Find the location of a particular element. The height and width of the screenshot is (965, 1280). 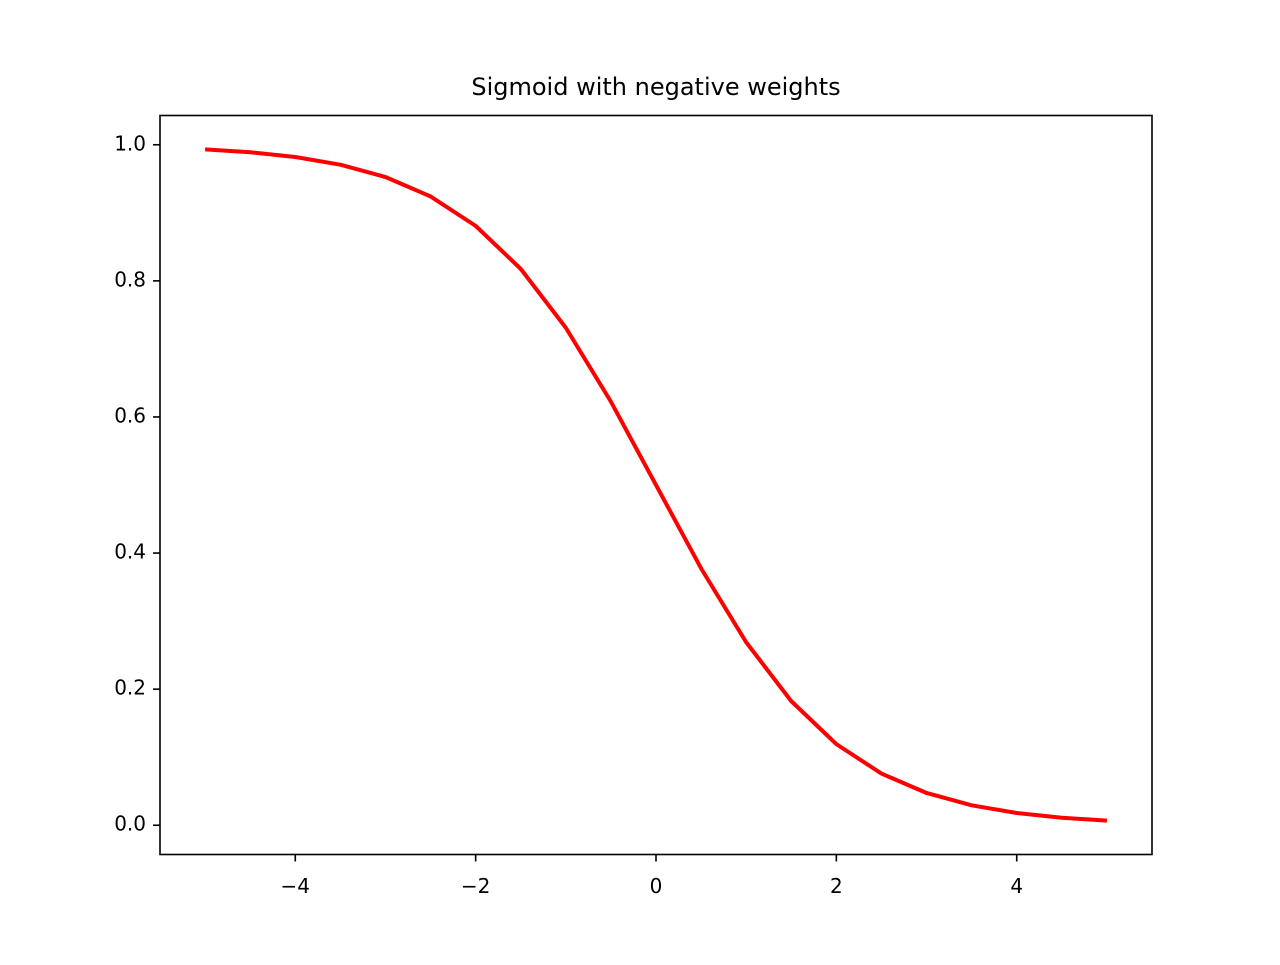

y-tick-label: 0.8 is located at coordinates (130, 279).